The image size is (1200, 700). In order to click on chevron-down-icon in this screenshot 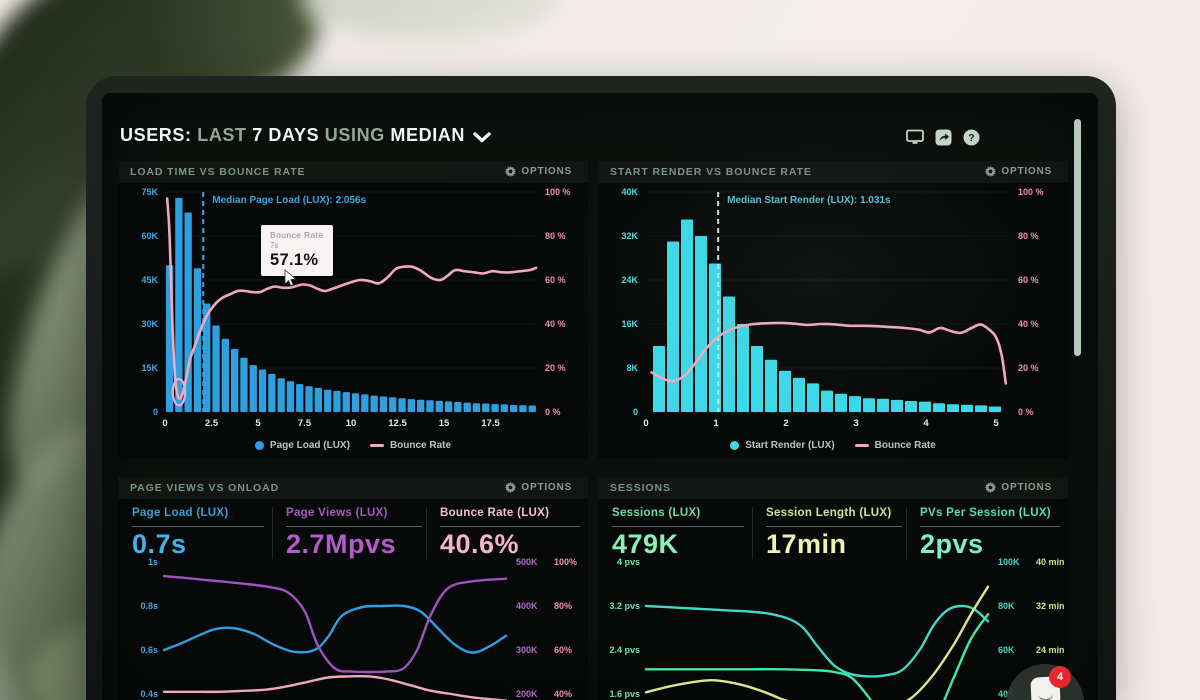, I will do `click(482, 137)`.